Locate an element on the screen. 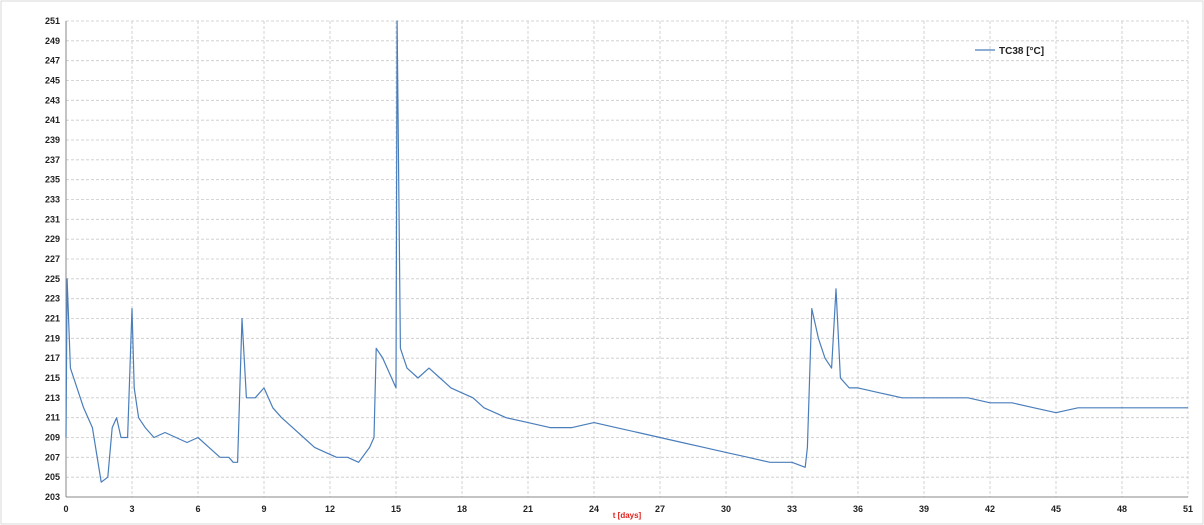  y-tick-label: 239 is located at coordinates (52, 140).